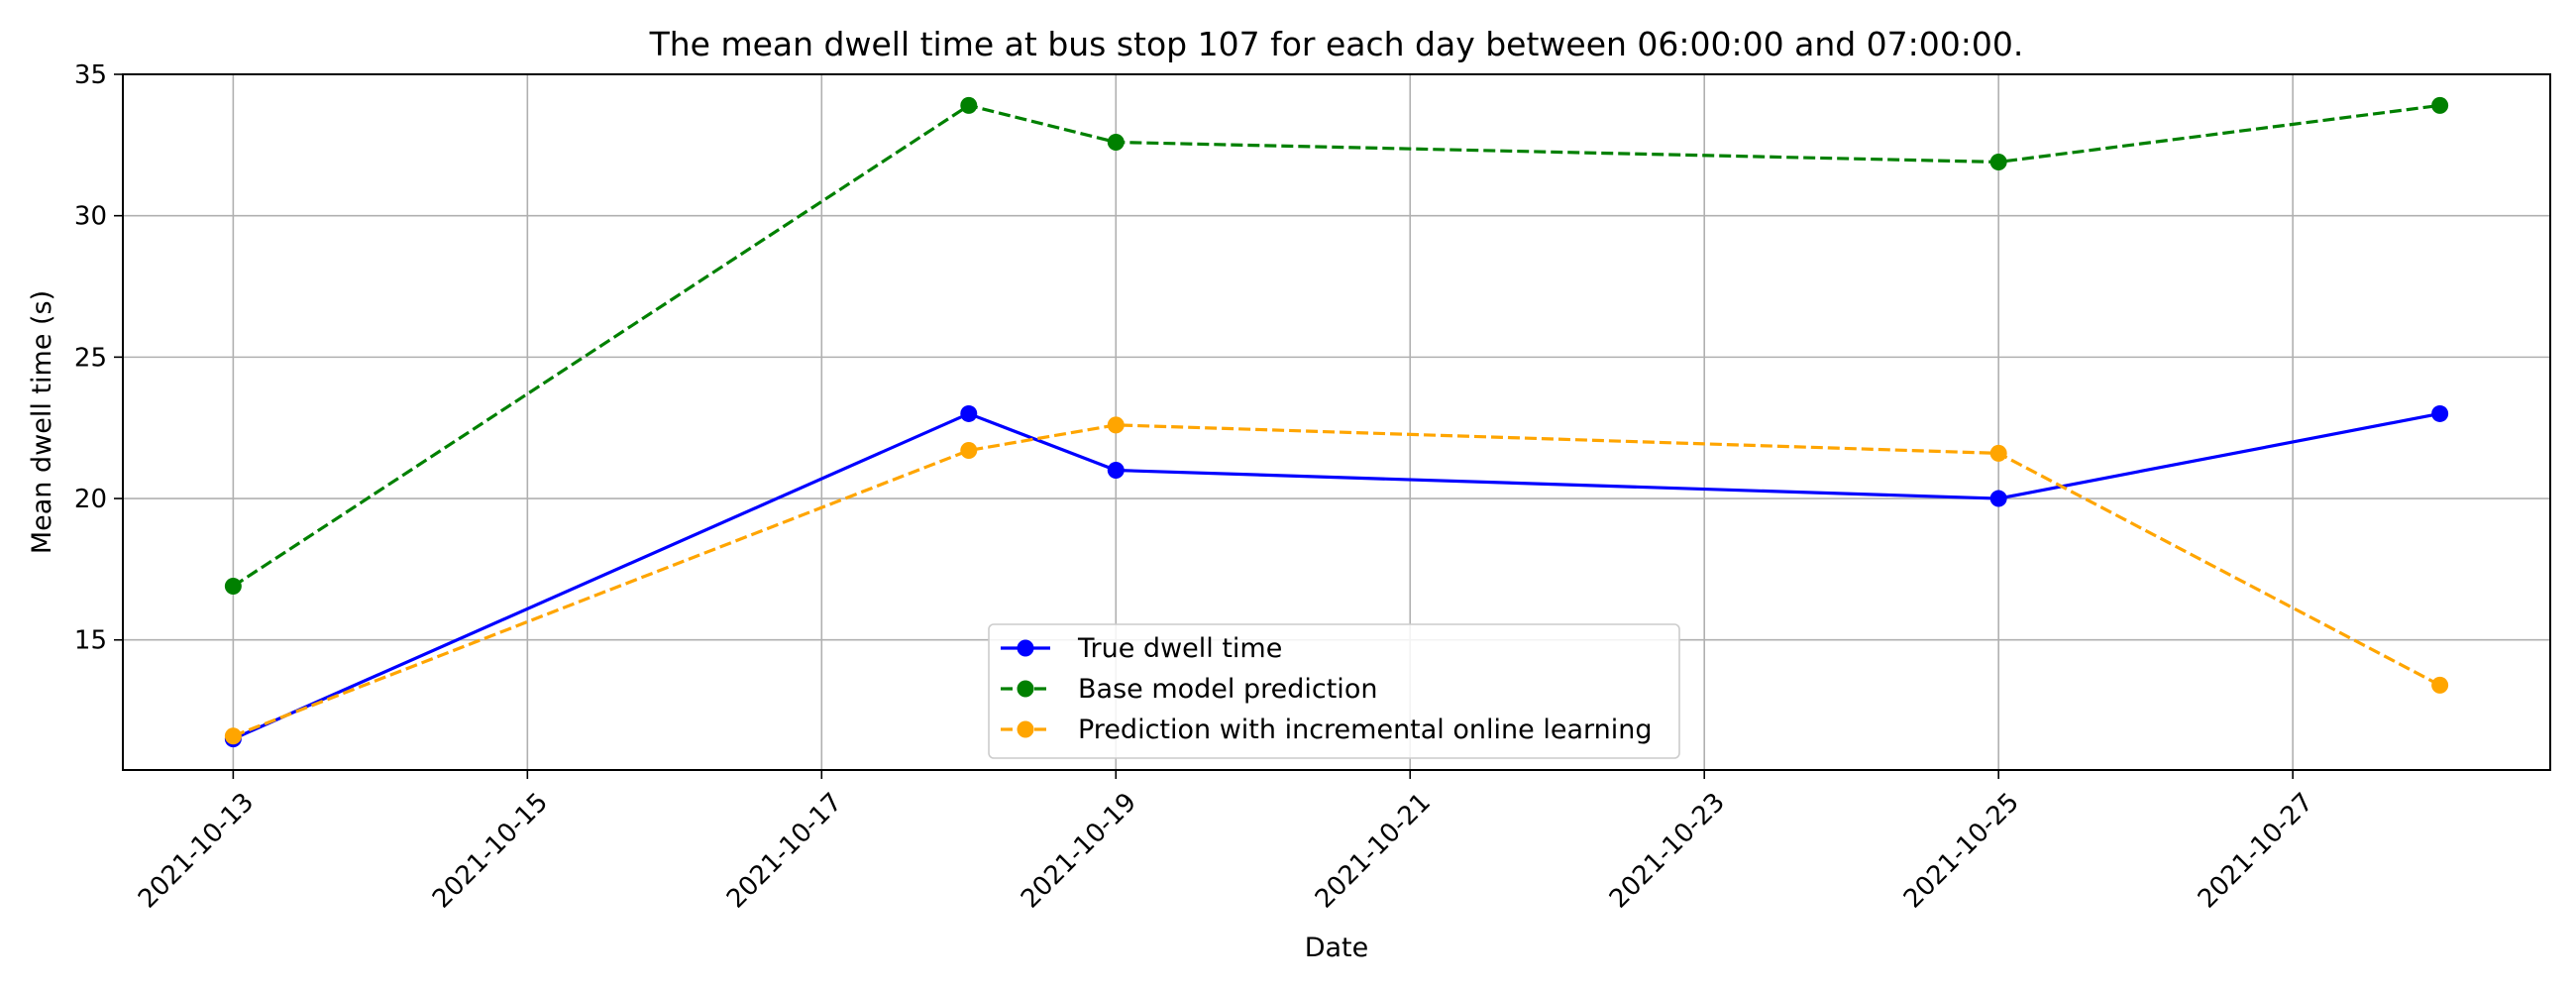  What do you see at coordinates (91, 75) in the screenshot?
I see `y-tick-label: 35` at bounding box center [91, 75].